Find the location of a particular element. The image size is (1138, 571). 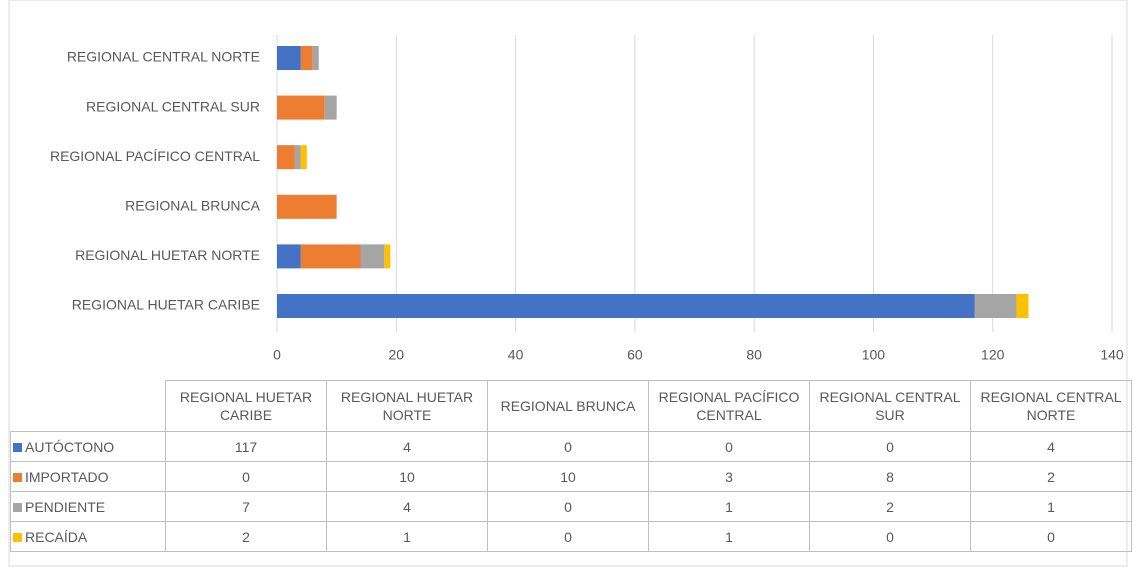

legend-cell: PENDIENTE is located at coordinates (88, 506).